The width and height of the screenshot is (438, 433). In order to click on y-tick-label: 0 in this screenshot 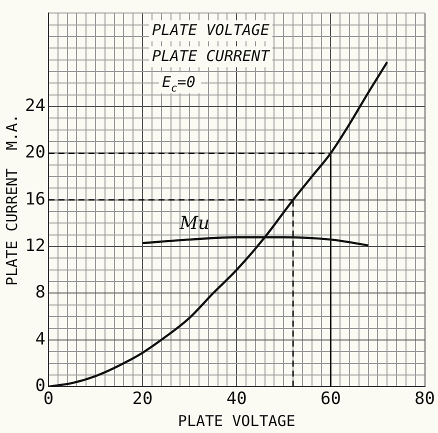, I will do `click(40, 386)`.